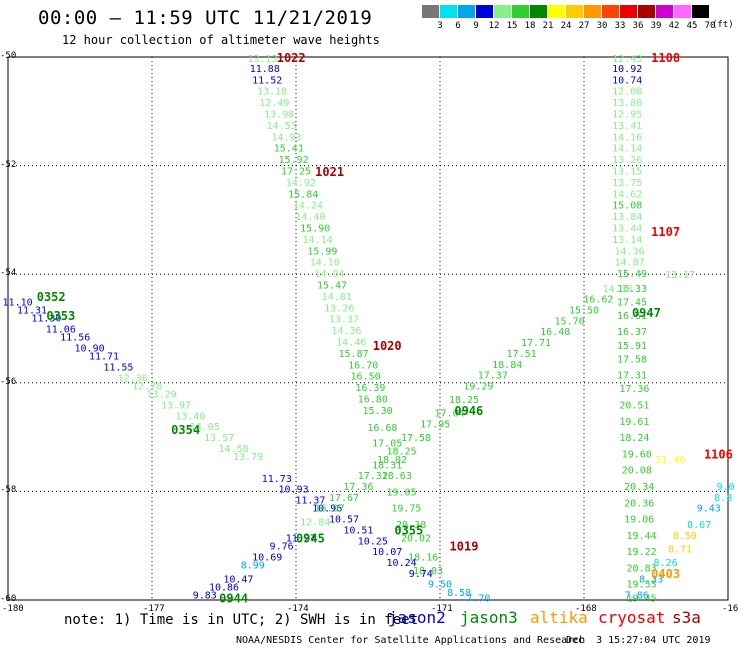  I want to click on wave-height-value: 18.31, so click(387, 465).